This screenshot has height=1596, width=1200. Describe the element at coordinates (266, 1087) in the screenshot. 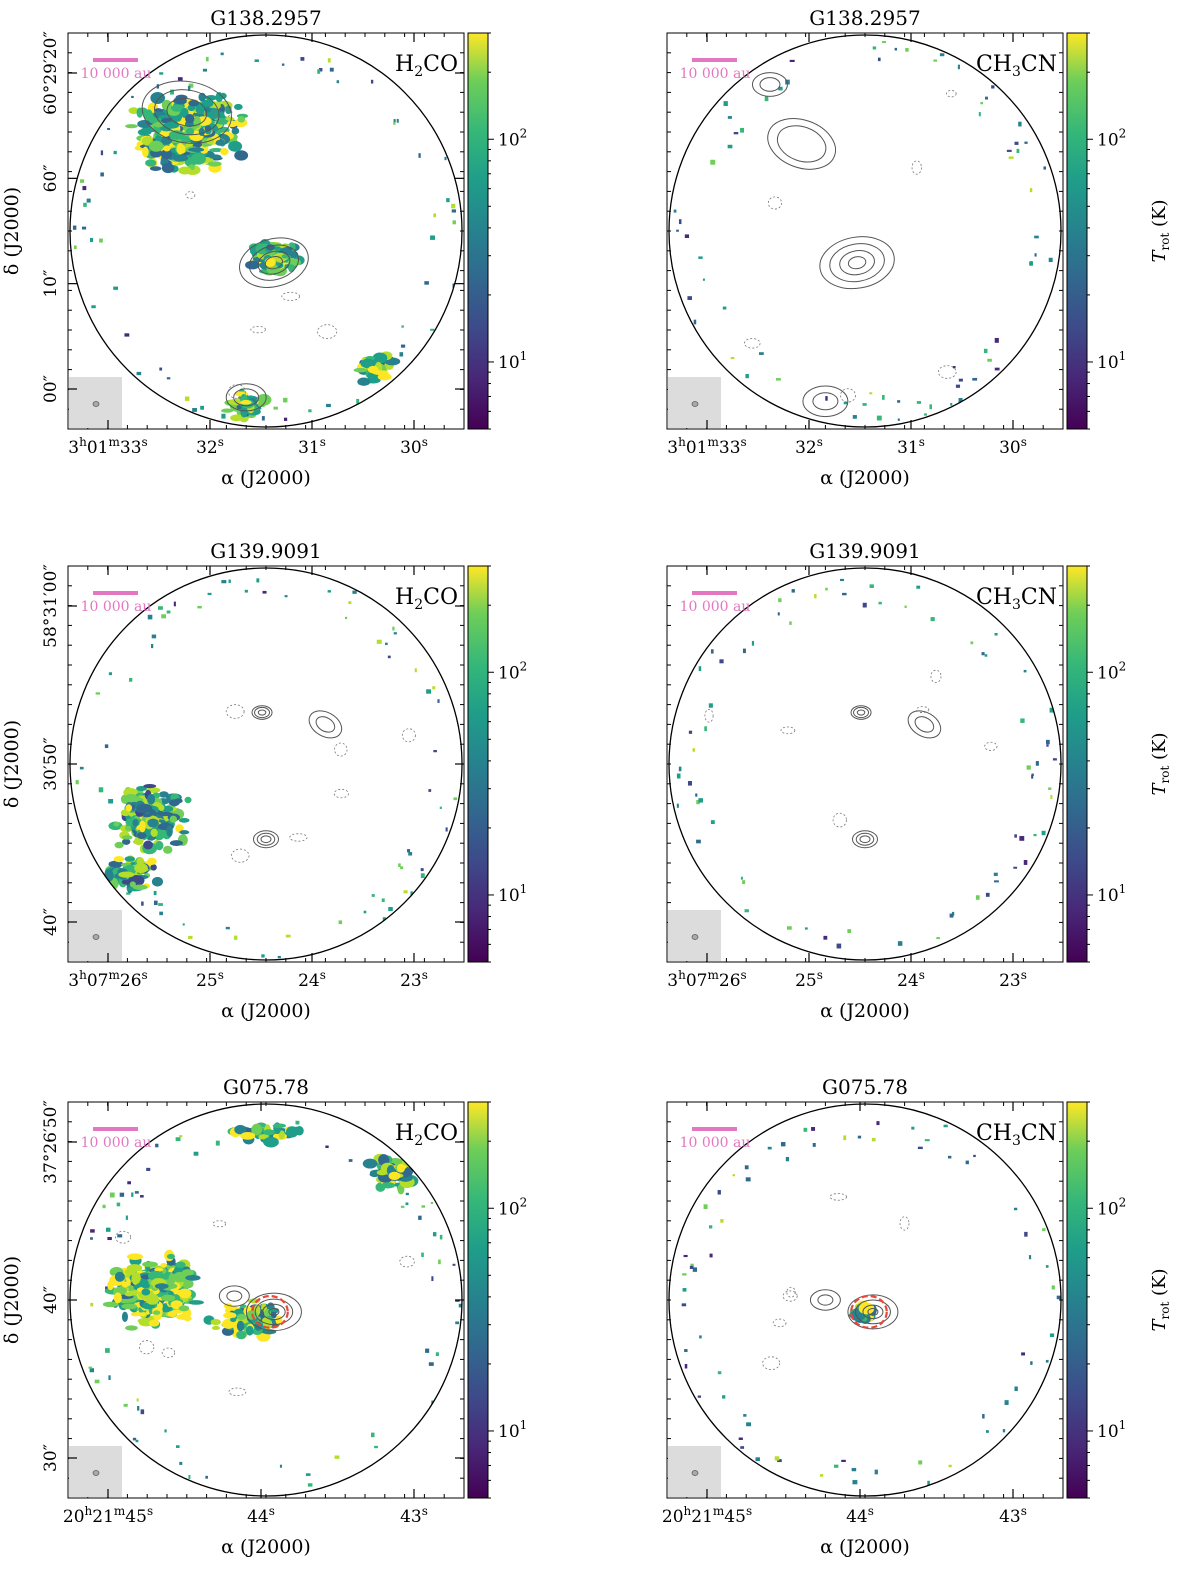

I see `panel-title: G075.78` at that location.